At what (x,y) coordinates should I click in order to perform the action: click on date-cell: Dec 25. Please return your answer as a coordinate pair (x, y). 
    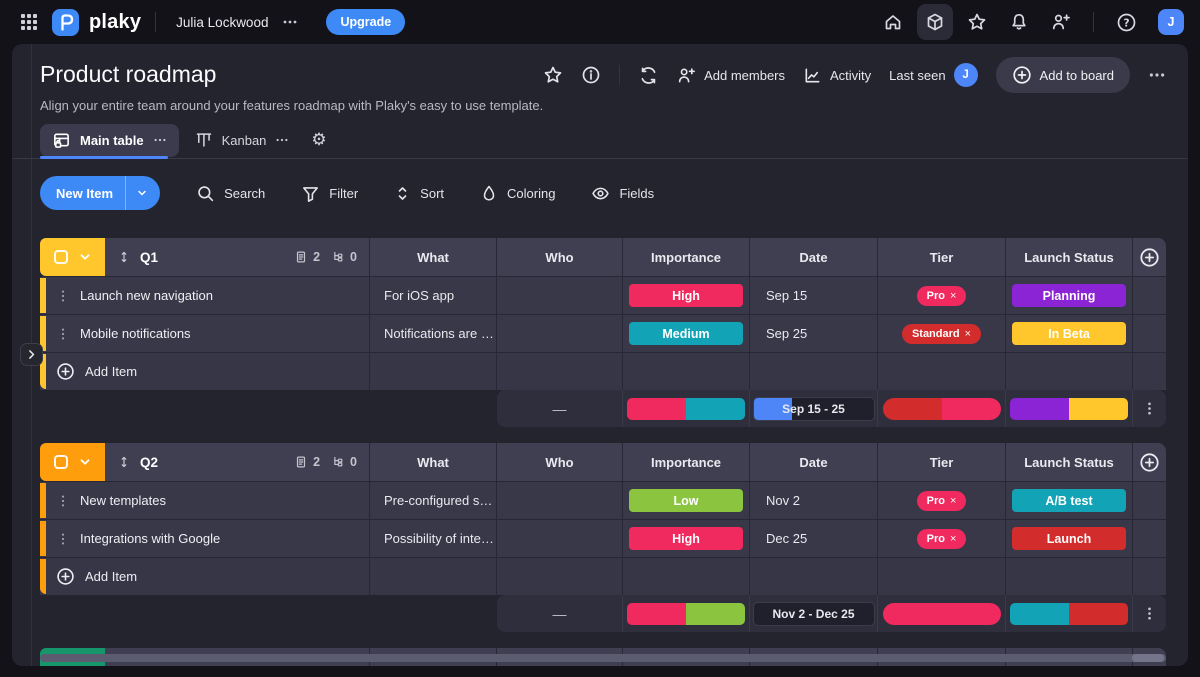
    Looking at the image, I should click on (814, 538).